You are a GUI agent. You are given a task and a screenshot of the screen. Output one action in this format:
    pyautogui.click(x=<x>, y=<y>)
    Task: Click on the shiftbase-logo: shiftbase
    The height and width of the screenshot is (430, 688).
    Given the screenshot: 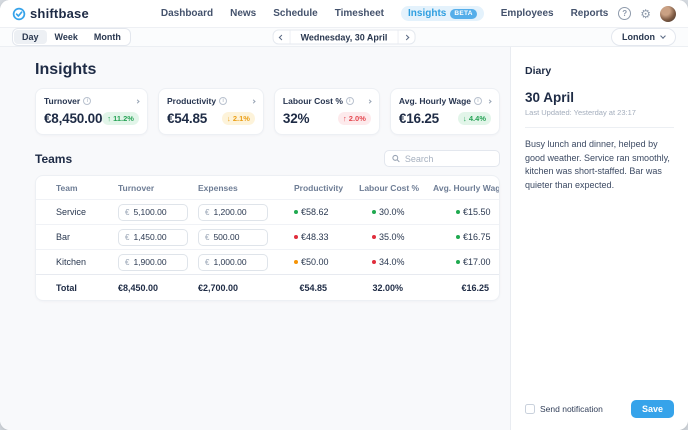 What is the action you would take?
    pyautogui.click(x=50, y=13)
    